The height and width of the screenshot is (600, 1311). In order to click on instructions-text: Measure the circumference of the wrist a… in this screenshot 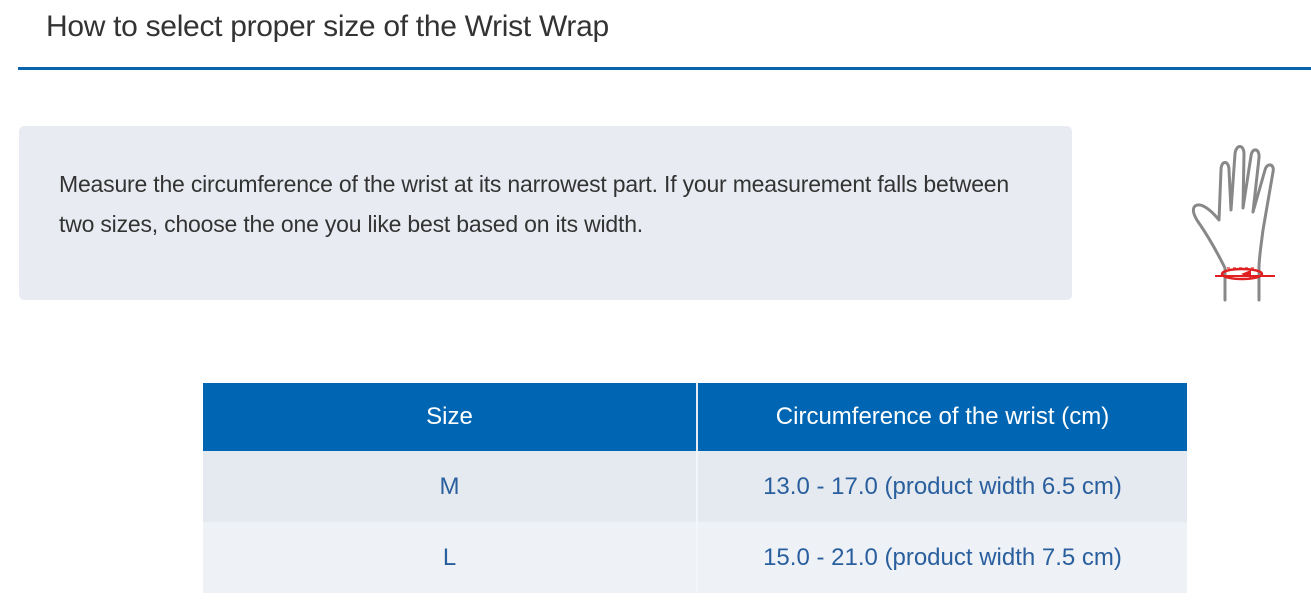, I will do `click(534, 204)`.